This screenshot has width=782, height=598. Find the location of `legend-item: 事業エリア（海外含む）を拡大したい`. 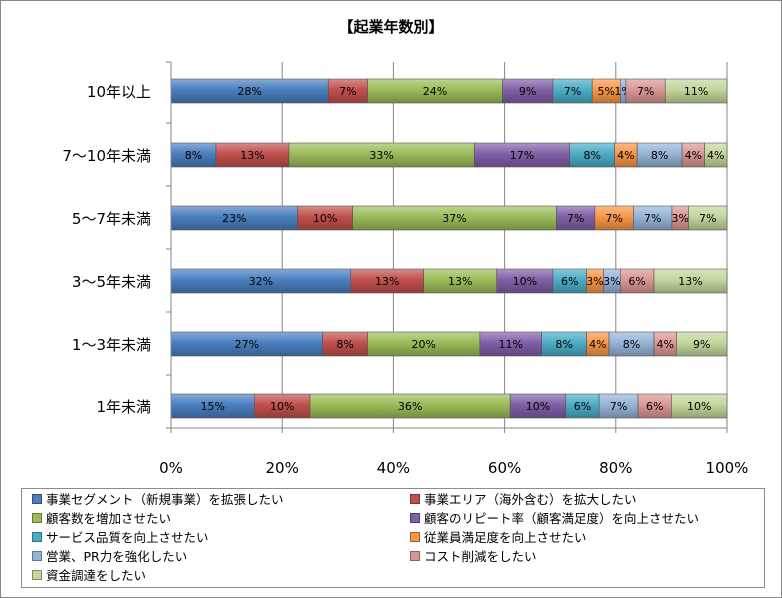

legend-item: 事業エリア（海外含む）を拡大したい is located at coordinates (523, 498).